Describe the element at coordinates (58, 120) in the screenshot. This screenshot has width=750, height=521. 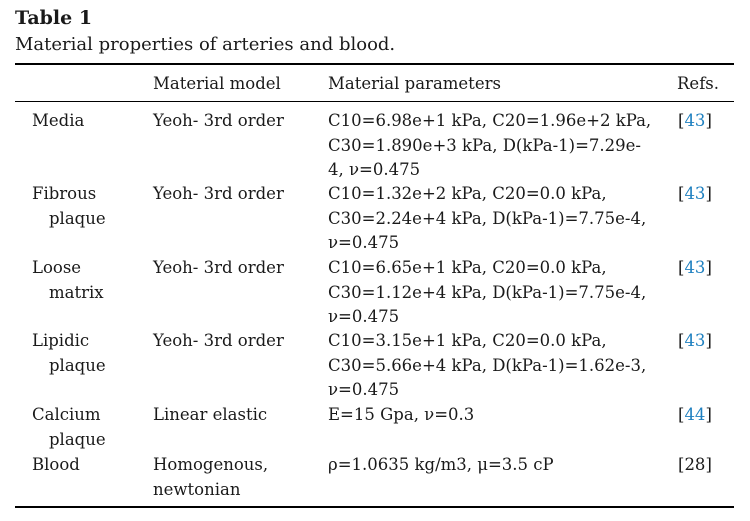
I see `row-name-media: Media` at that location.